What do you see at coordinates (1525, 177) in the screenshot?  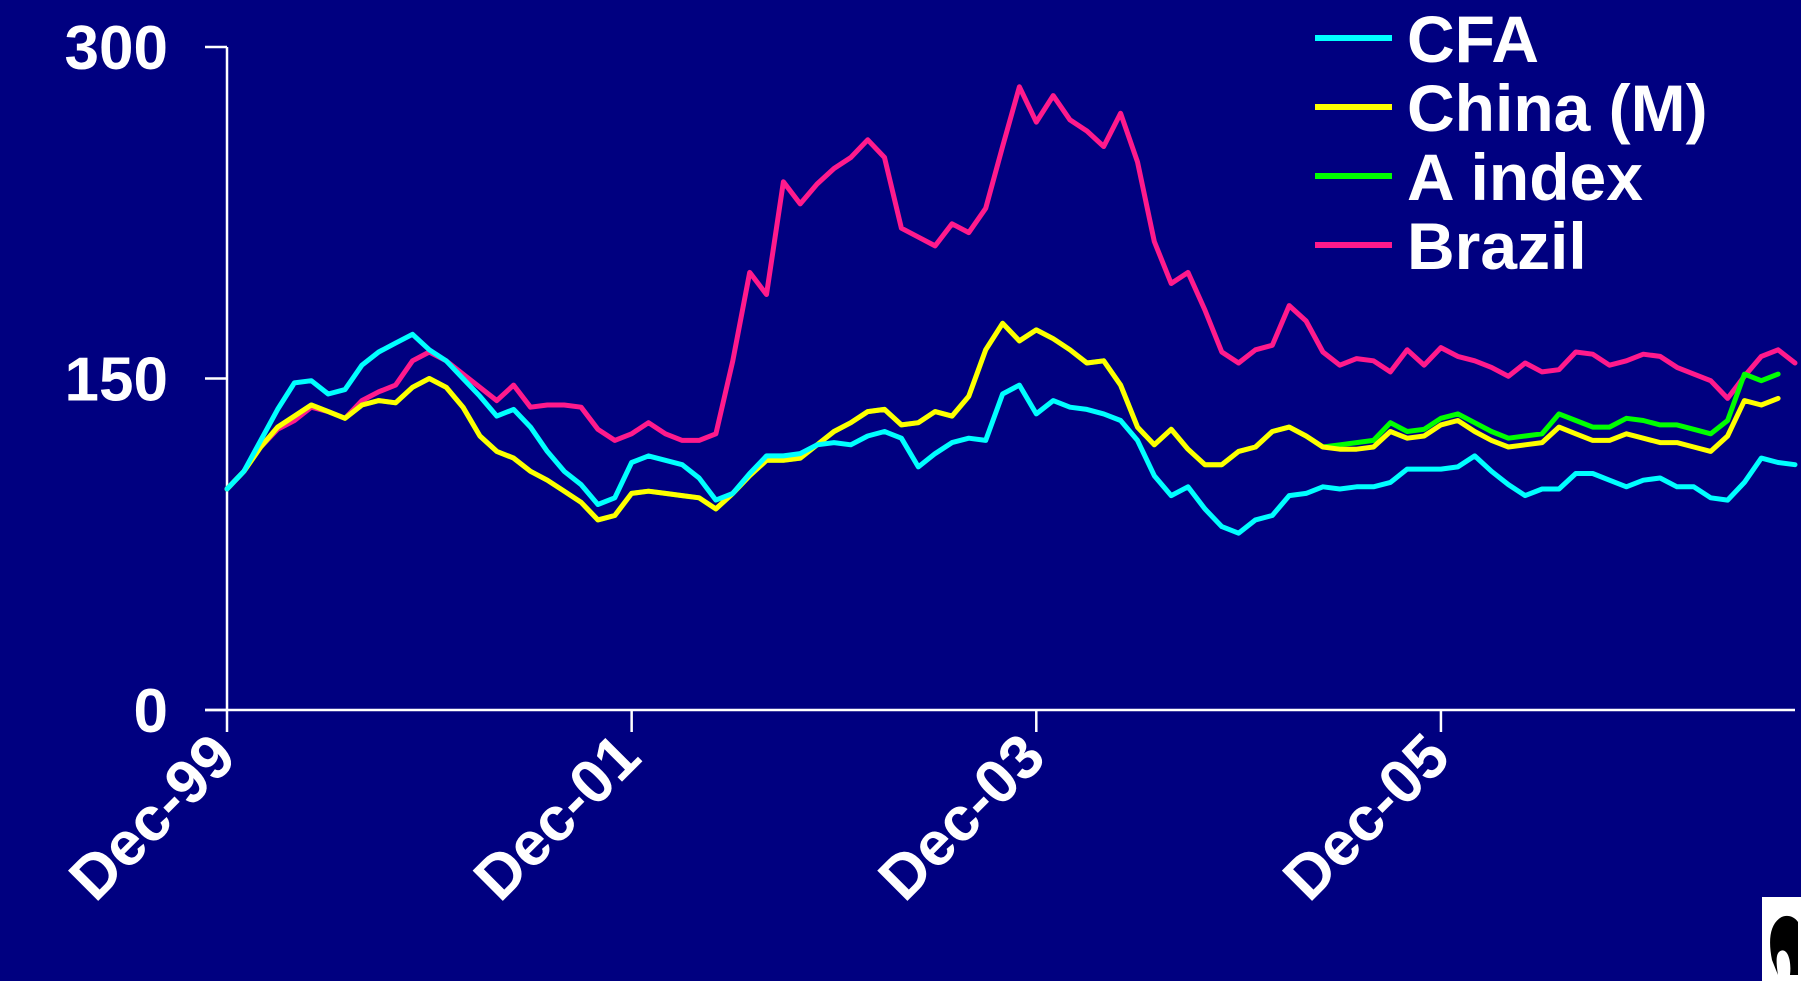 I see `legend-label: A index` at bounding box center [1525, 177].